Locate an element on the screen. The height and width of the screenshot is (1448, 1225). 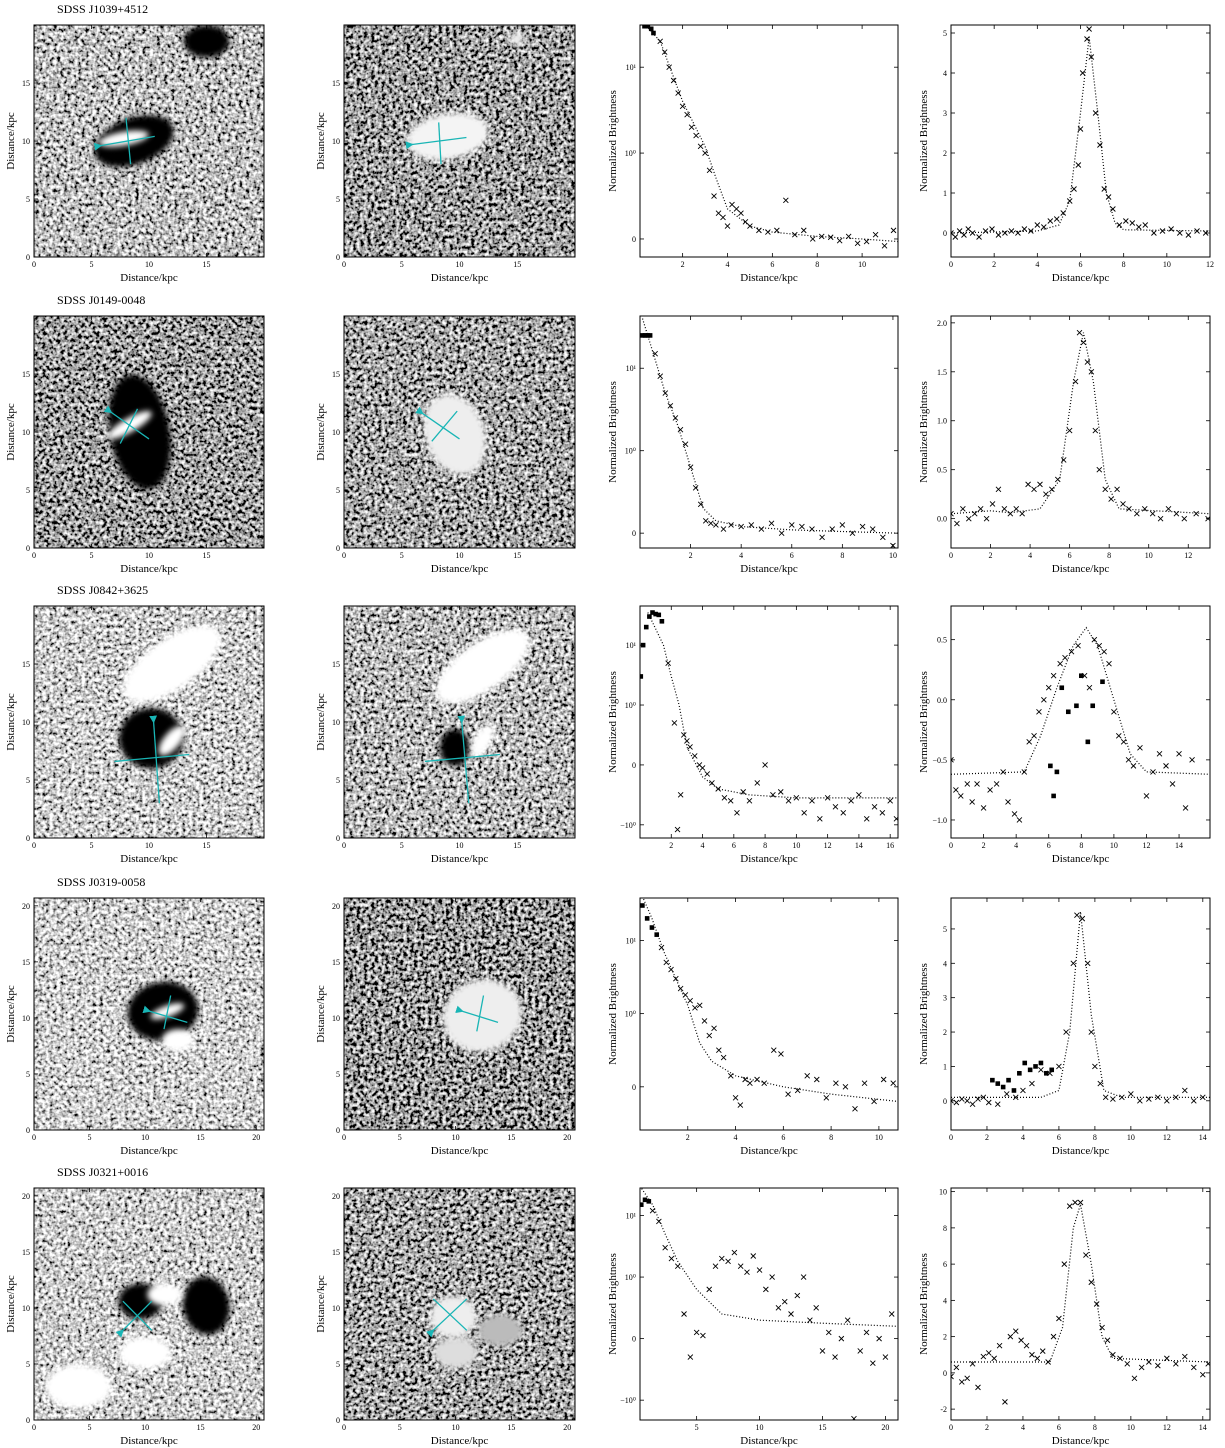
y-tick-label: 10 is located at coordinates (26, 1018).